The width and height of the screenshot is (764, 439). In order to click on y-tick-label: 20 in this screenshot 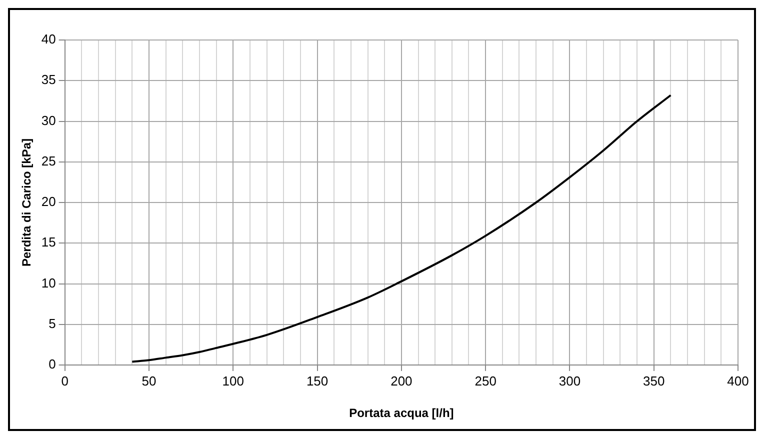, I will do `click(48, 202)`.